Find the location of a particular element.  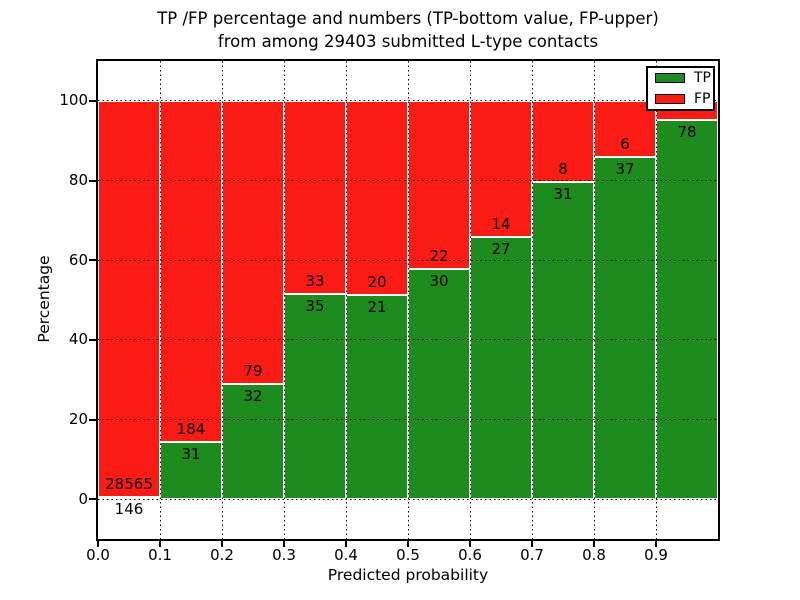

x-tick-label: 0.7 is located at coordinates (532, 555).